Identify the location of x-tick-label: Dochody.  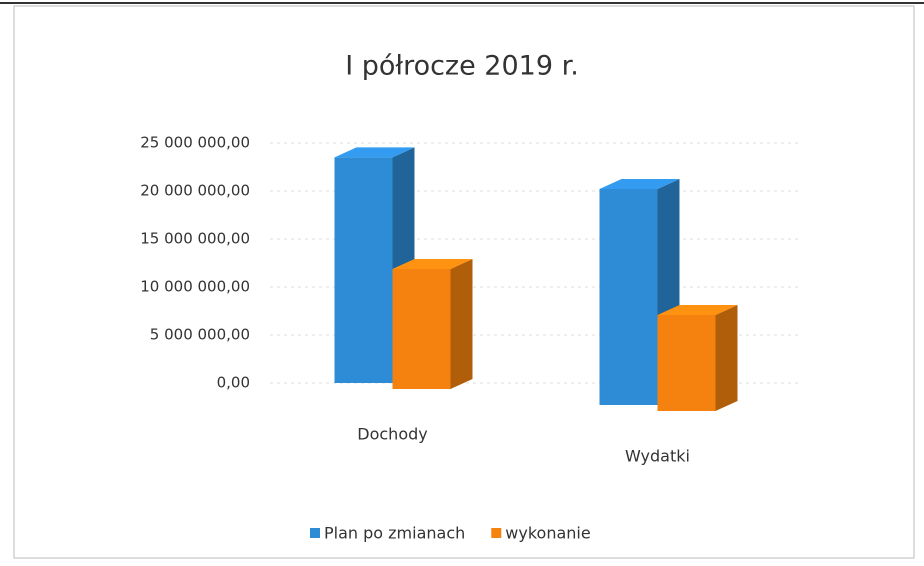
(392, 434).